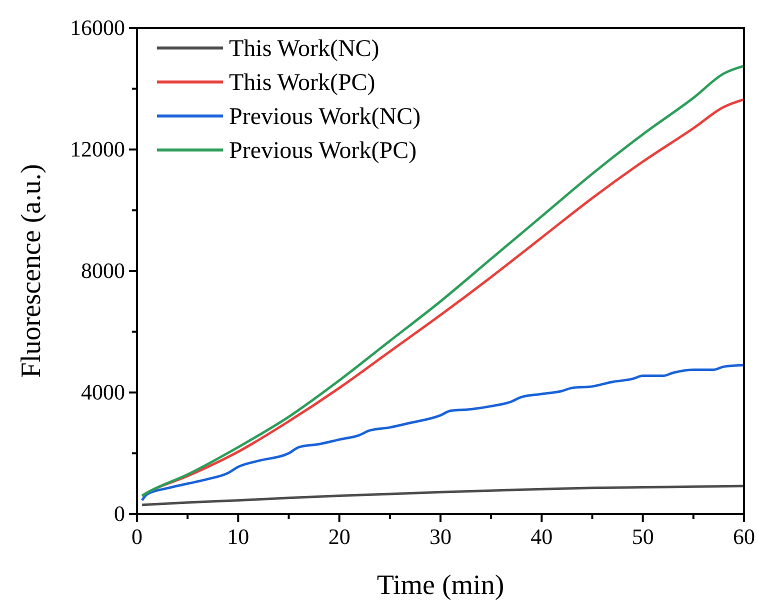 This screenshot has height=608, width=758. Describe the element at coordinates (238, 536) in the screenshot. I see `x-tick-label: 10` at that location.